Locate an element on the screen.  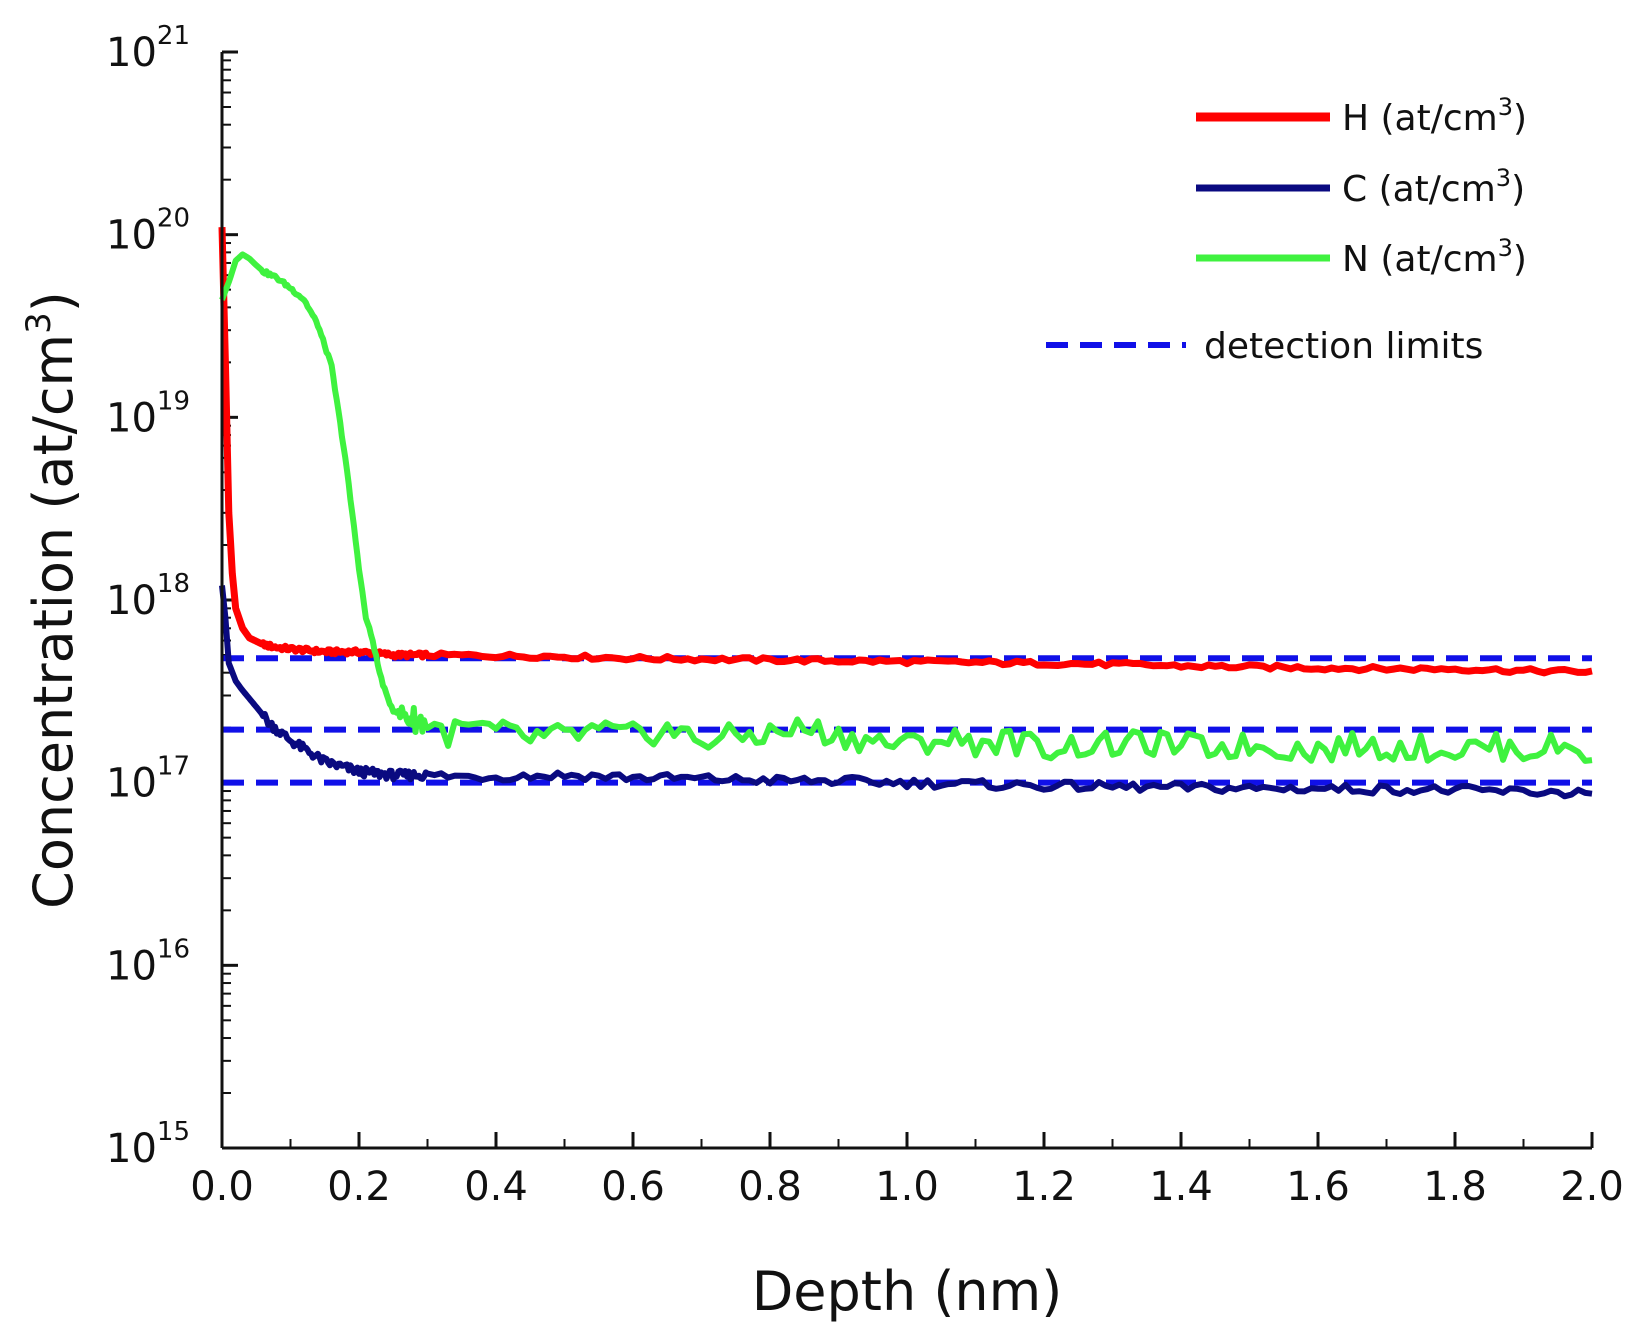
x-tick-label: 1.2 is located at coordinates (1044, 1187).